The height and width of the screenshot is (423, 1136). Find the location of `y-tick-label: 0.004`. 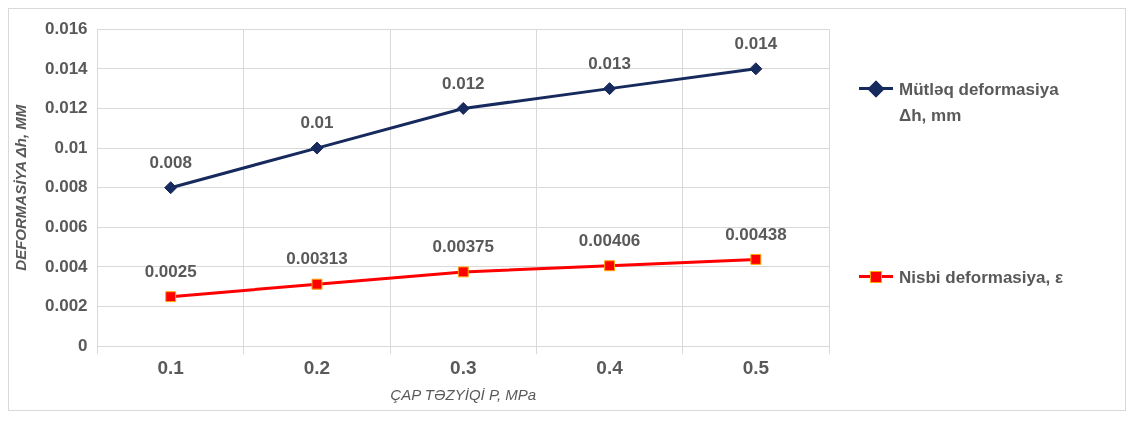

y-tick-label: 0.004 is located at coordinates (66, 266).